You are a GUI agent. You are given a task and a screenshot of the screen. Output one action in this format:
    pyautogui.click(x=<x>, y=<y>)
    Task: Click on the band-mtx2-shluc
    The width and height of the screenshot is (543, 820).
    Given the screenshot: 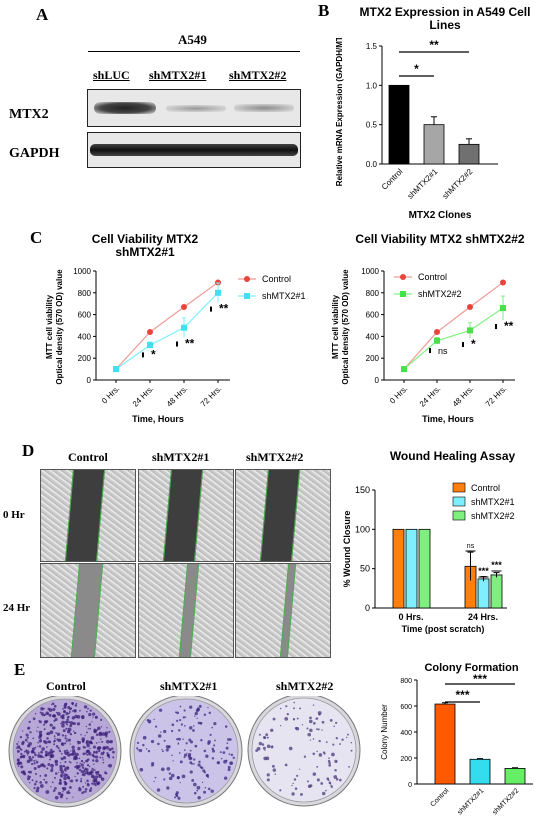 What is the action you would take?
    pyautogui.click(x=125, y=108)
    